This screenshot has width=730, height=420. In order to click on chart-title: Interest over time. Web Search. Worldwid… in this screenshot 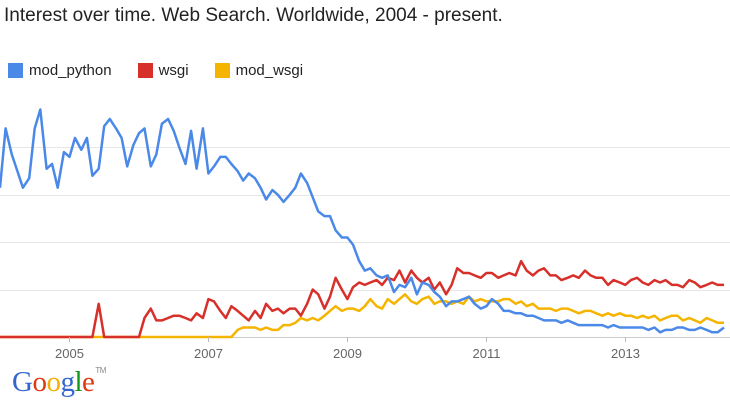, I will do `click(253, 15)`.